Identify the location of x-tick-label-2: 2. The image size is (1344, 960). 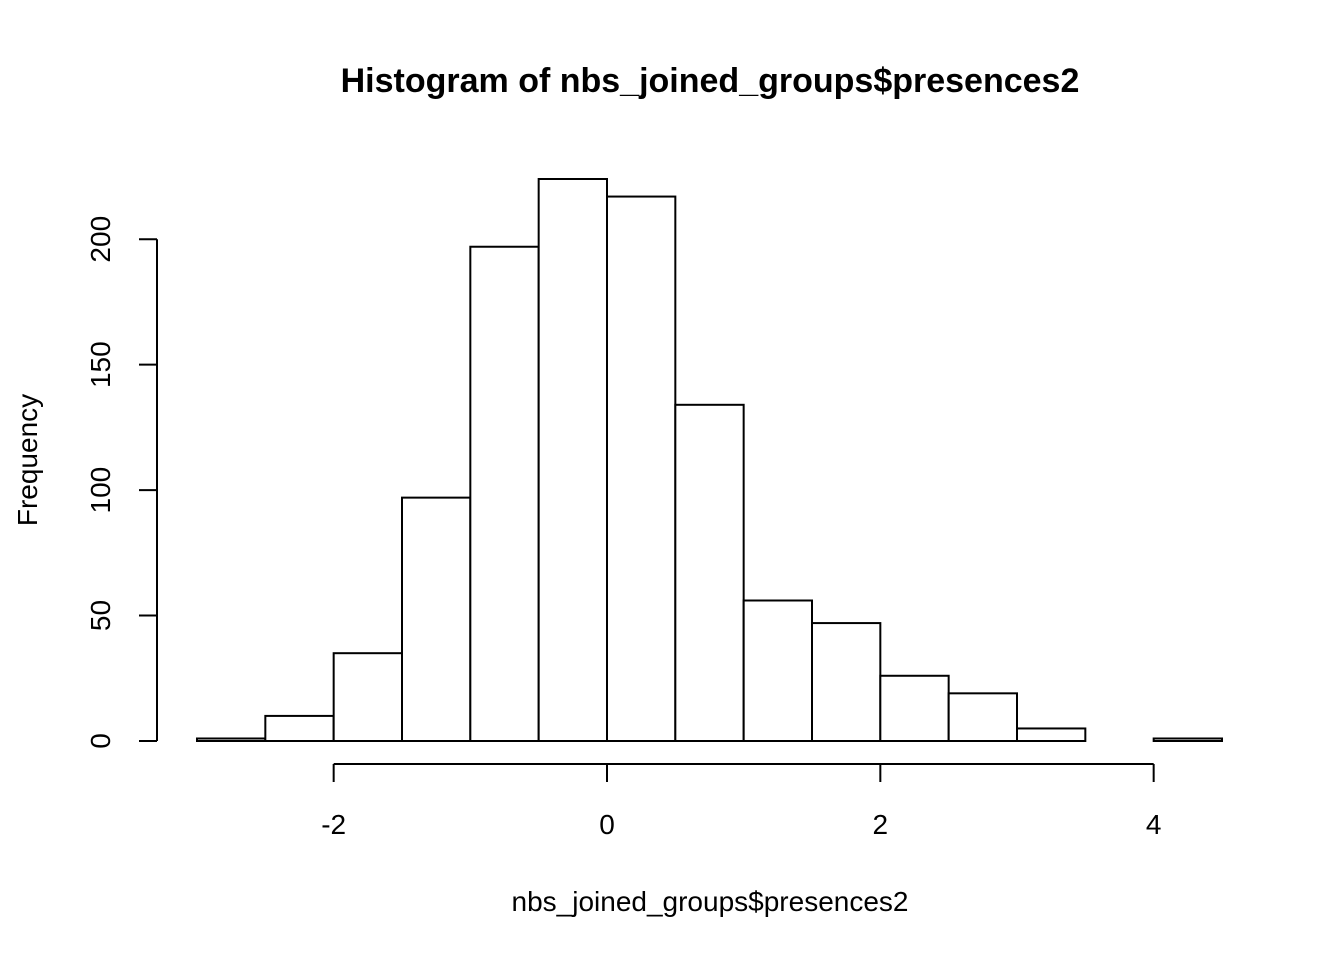
(881, 824).